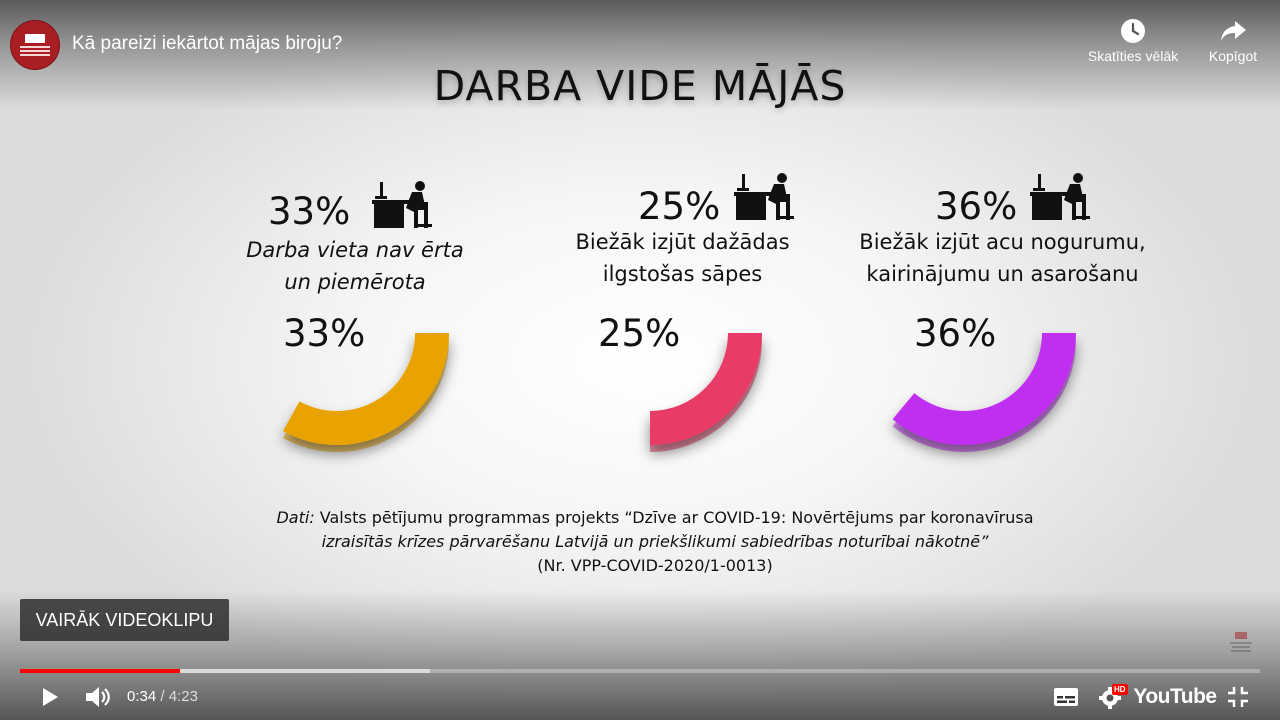  What do you see at coordinates (640, 671) in the screenshot?
I see `progress-bar` at bounding box center [640, 671].